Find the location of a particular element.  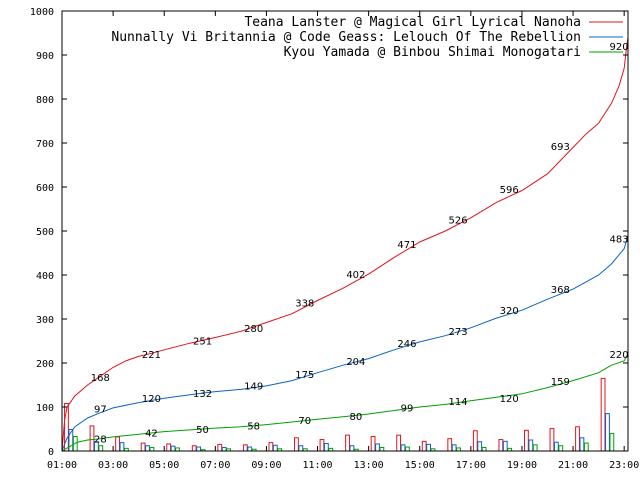

data-label: 920 is located at coordinates (619, 47).